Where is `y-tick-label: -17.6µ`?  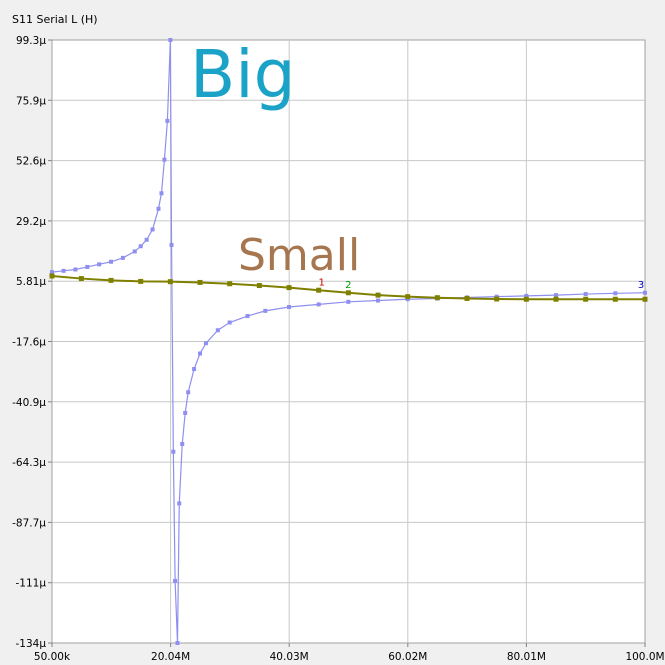 y-tick-label: -17.6µ is located at coordinates (29, 343).